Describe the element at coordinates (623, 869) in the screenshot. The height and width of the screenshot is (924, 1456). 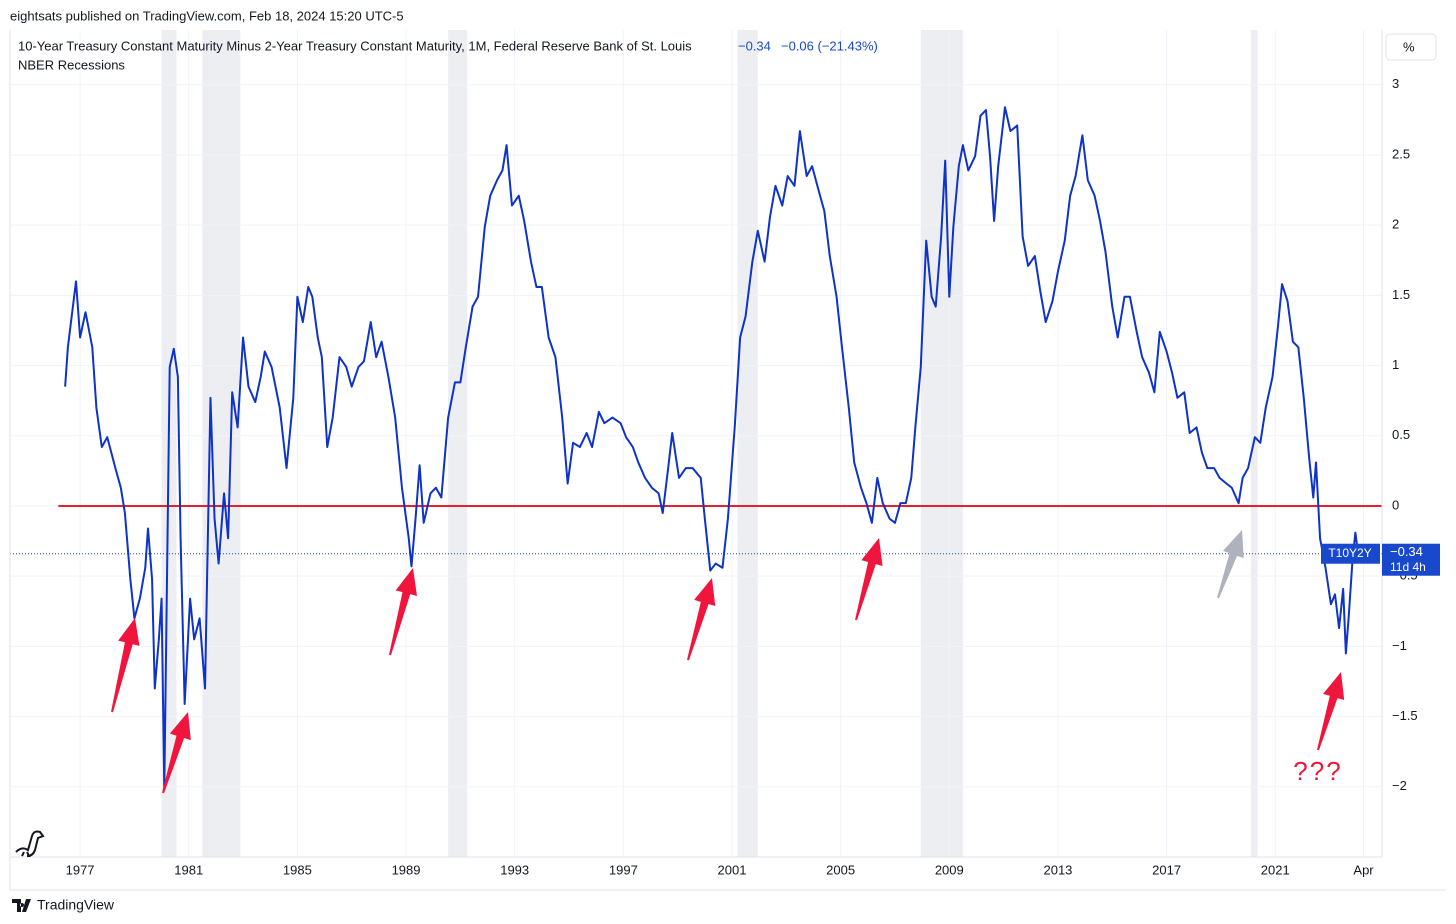
I see `x-tick-label: 1997` at that location.